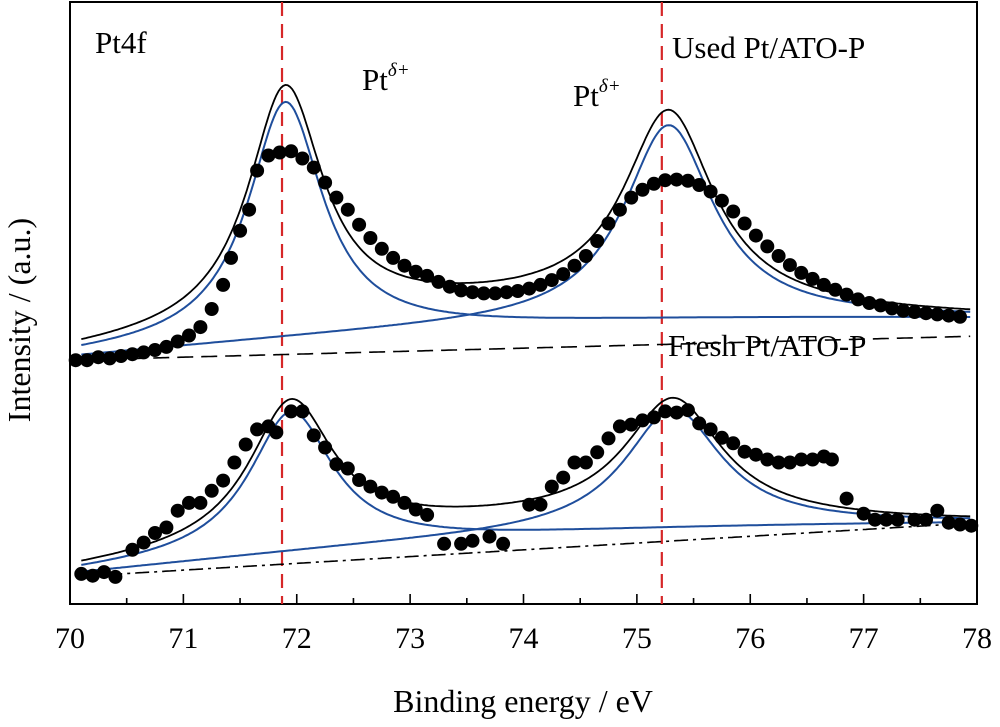  I want to click on x-tick-label: 72, so click(297, 638).